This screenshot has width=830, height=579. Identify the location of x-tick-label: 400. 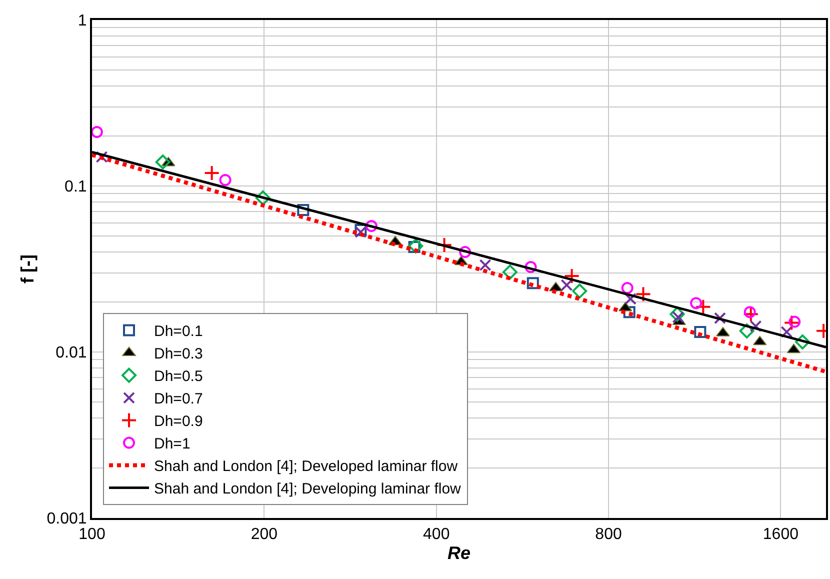
(436, 535).